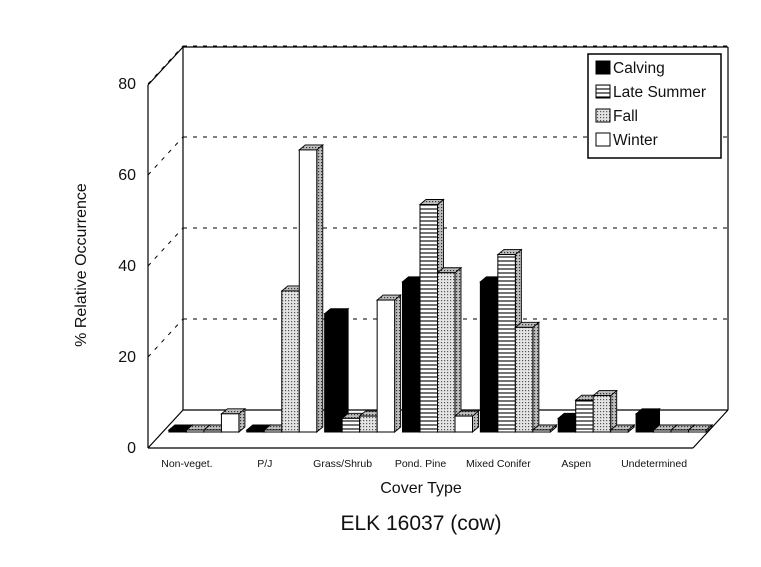  I want to click on x-tick-label: Pond. Pine, so click(421, 464).